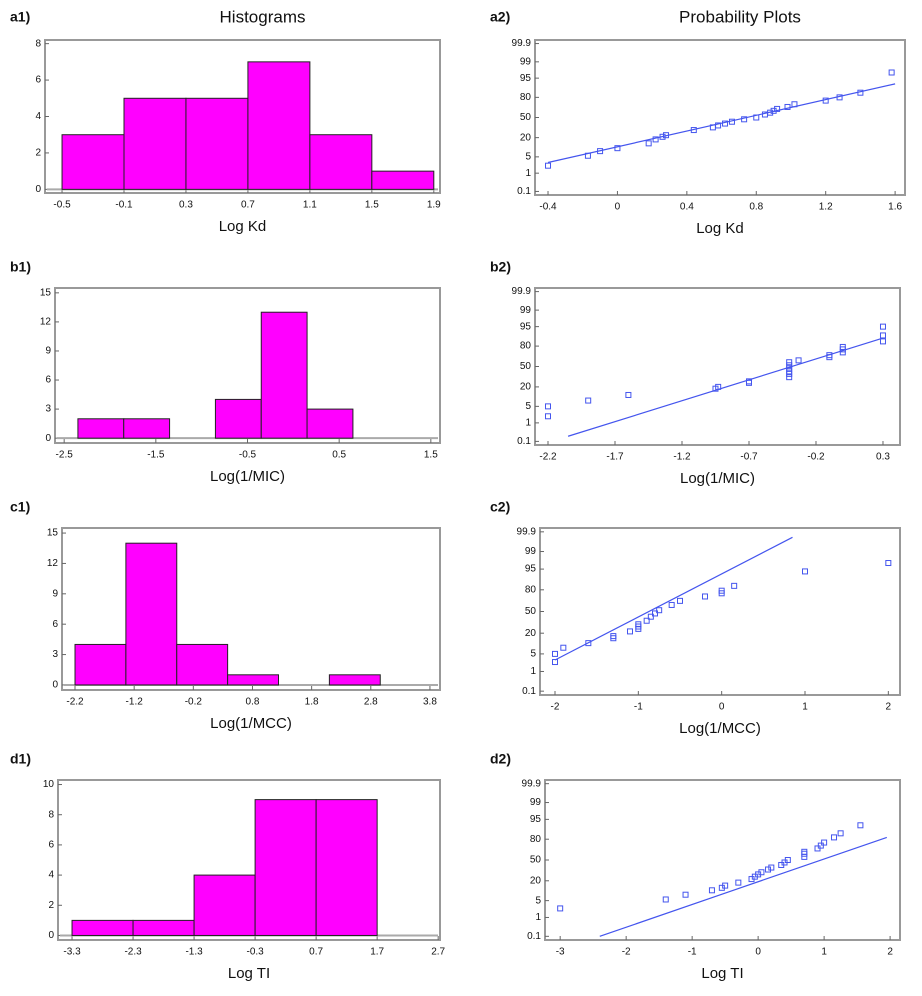 This screenshot has width=922, height=996. I want to click on y-tick-label: 3, so click(48, 409).